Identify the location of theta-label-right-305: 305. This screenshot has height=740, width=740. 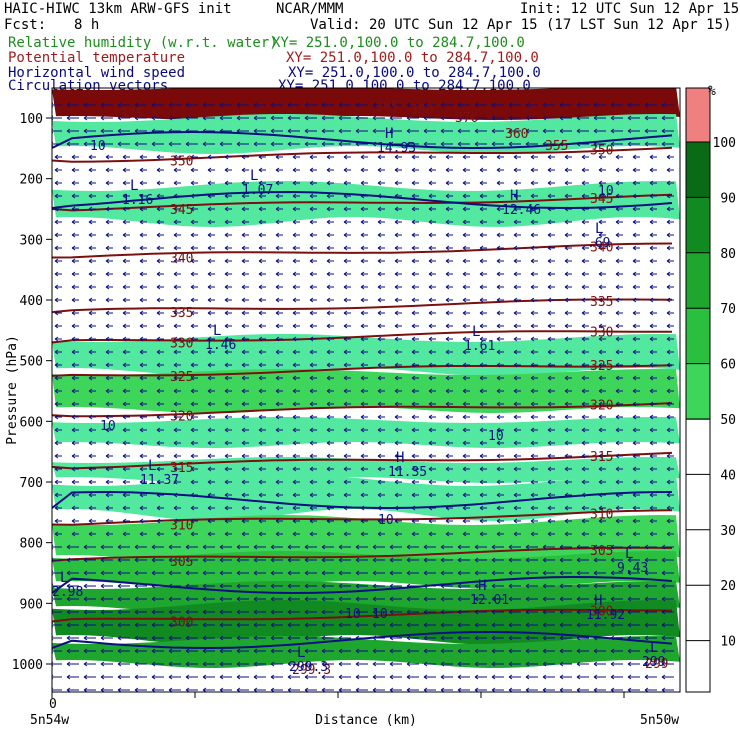
(601, 551).